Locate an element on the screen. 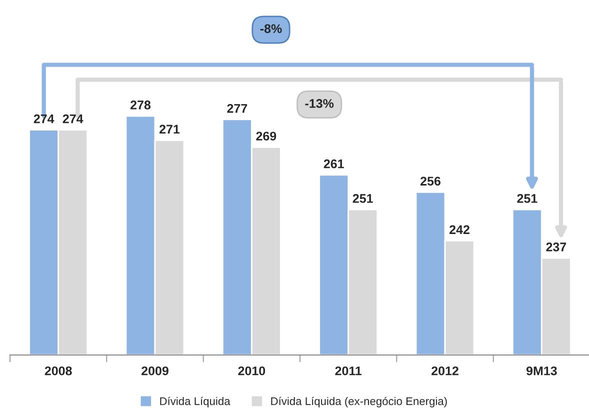 This screenshot has width=589, height=414. data-label: 277 is located at coordinates (237, 108).